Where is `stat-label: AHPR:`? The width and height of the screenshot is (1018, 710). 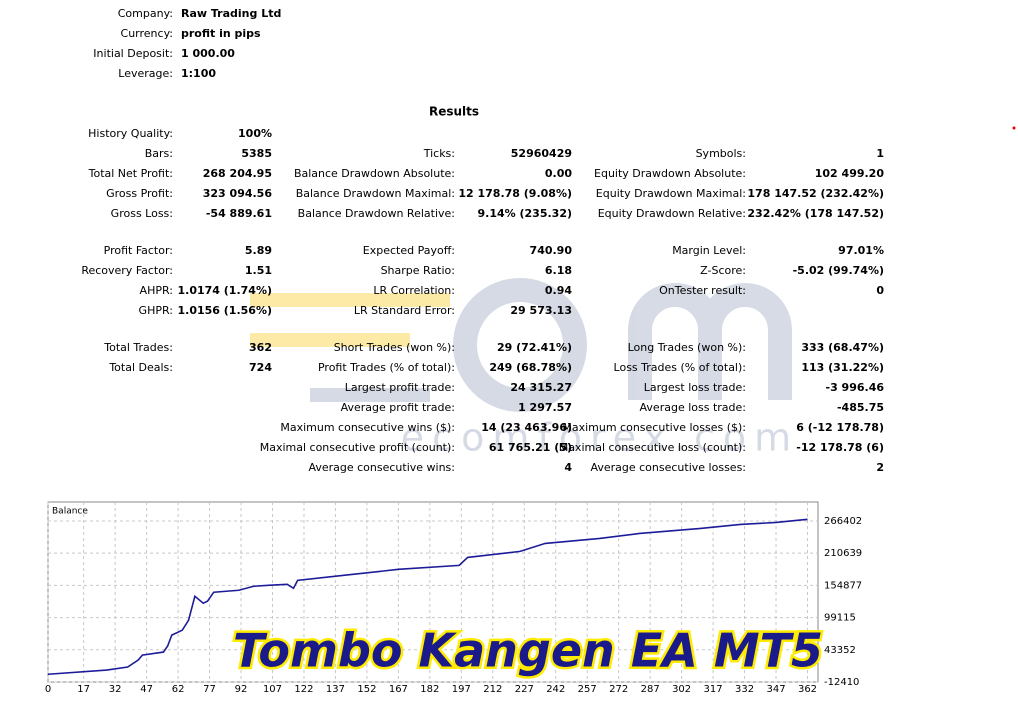
stat-label: AHPR: is located at coordinates (156, 290).